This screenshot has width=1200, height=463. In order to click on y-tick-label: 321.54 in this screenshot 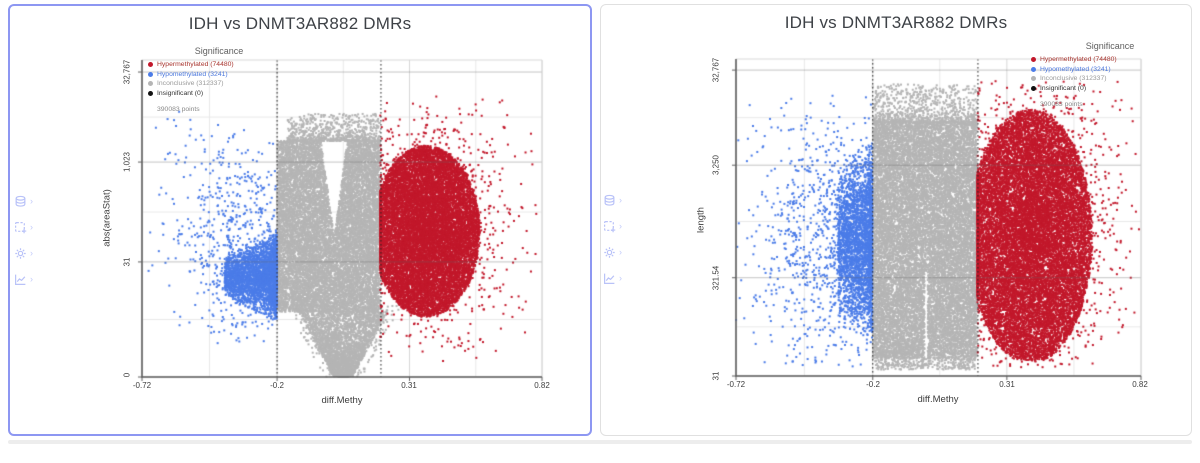, I will do `click(716, 278)`.